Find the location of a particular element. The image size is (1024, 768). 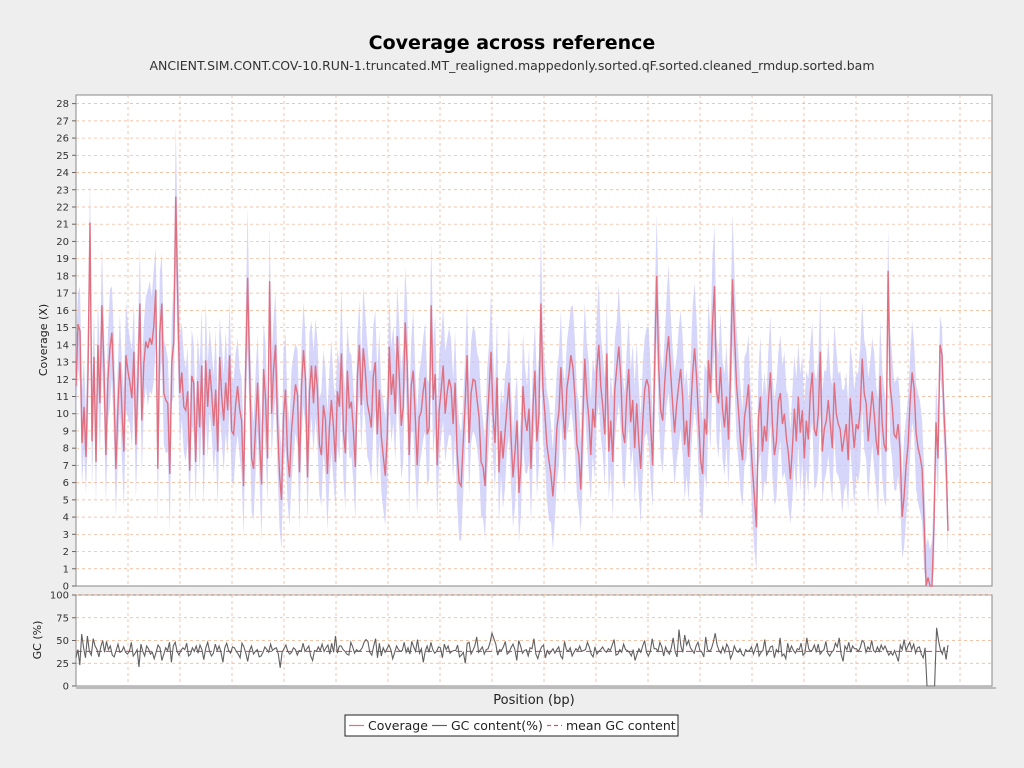

coverage-y-tick-label: 4 is located at coordinates (66, 518).